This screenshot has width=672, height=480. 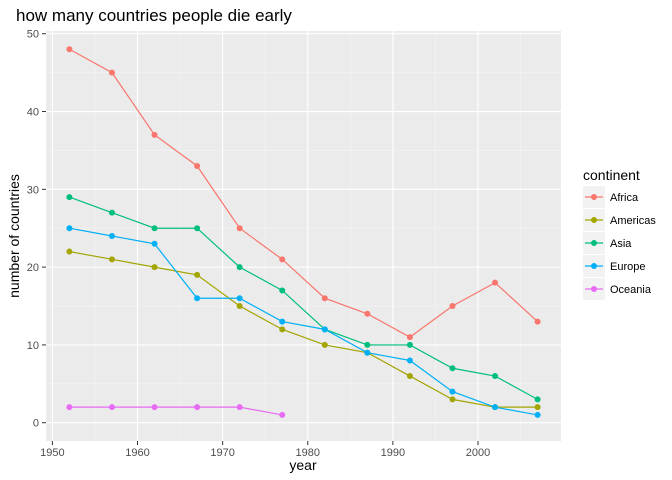 I want to click on x-tick-label: 1960, so click(x=137, y=453).